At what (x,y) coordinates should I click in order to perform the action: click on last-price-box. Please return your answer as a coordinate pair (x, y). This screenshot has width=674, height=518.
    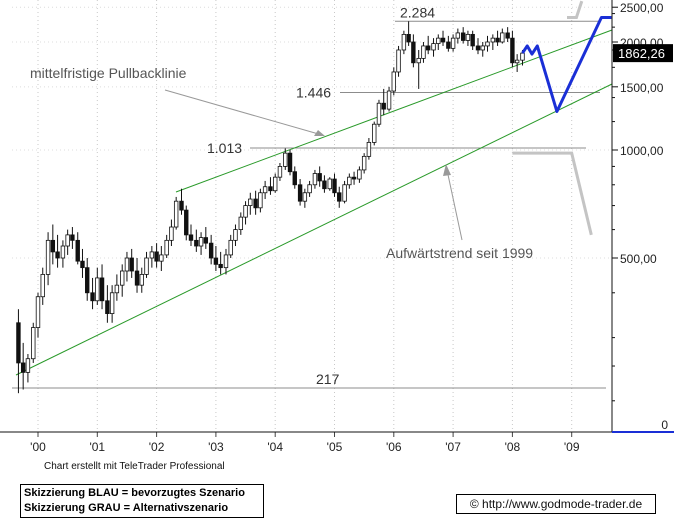
    Looking at the image, I should click on (643, 53).